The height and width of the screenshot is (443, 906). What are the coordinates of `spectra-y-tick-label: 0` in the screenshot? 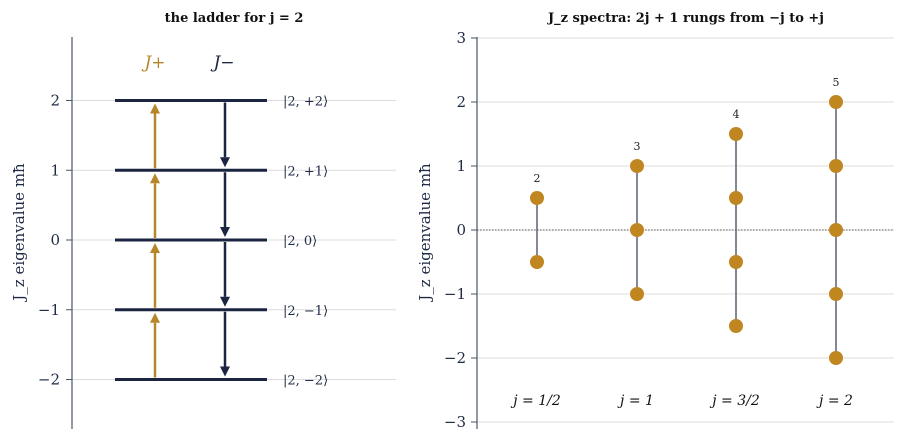 It's located at (461, 230).